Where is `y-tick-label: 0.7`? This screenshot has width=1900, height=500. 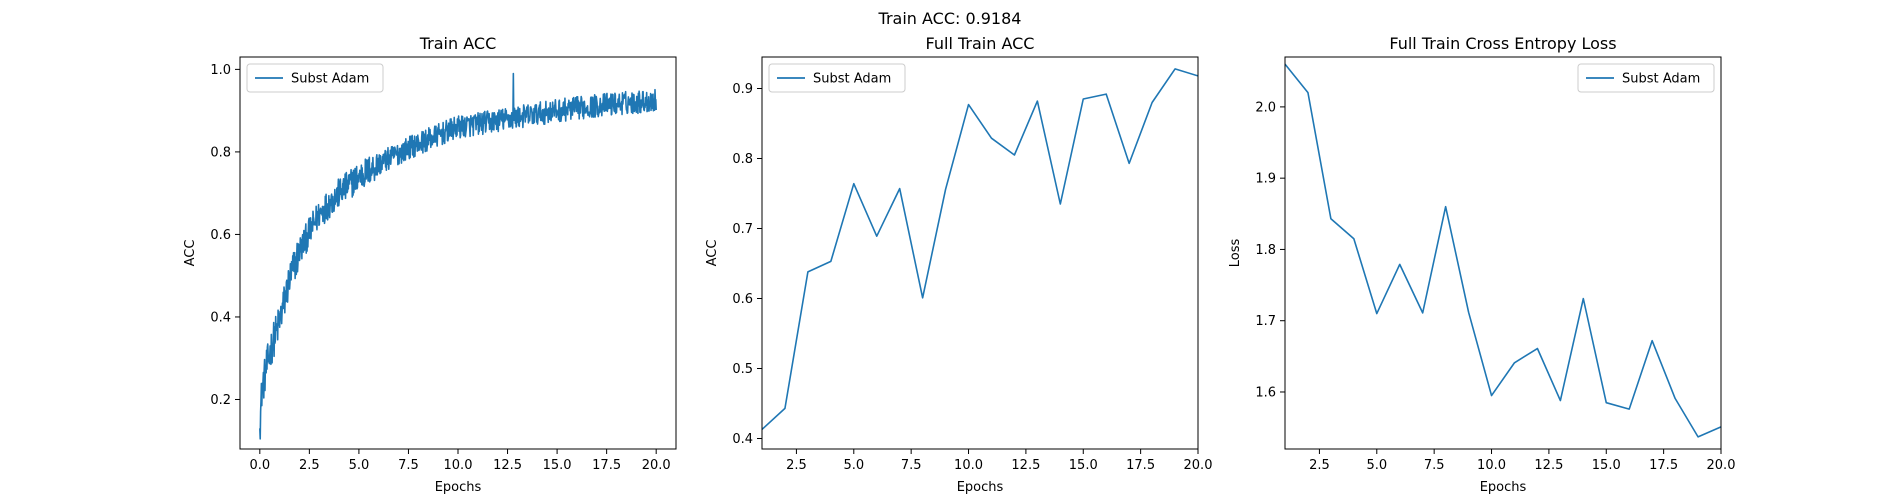
y-tick-label: 0.7 is located at coordinates (742, 229).